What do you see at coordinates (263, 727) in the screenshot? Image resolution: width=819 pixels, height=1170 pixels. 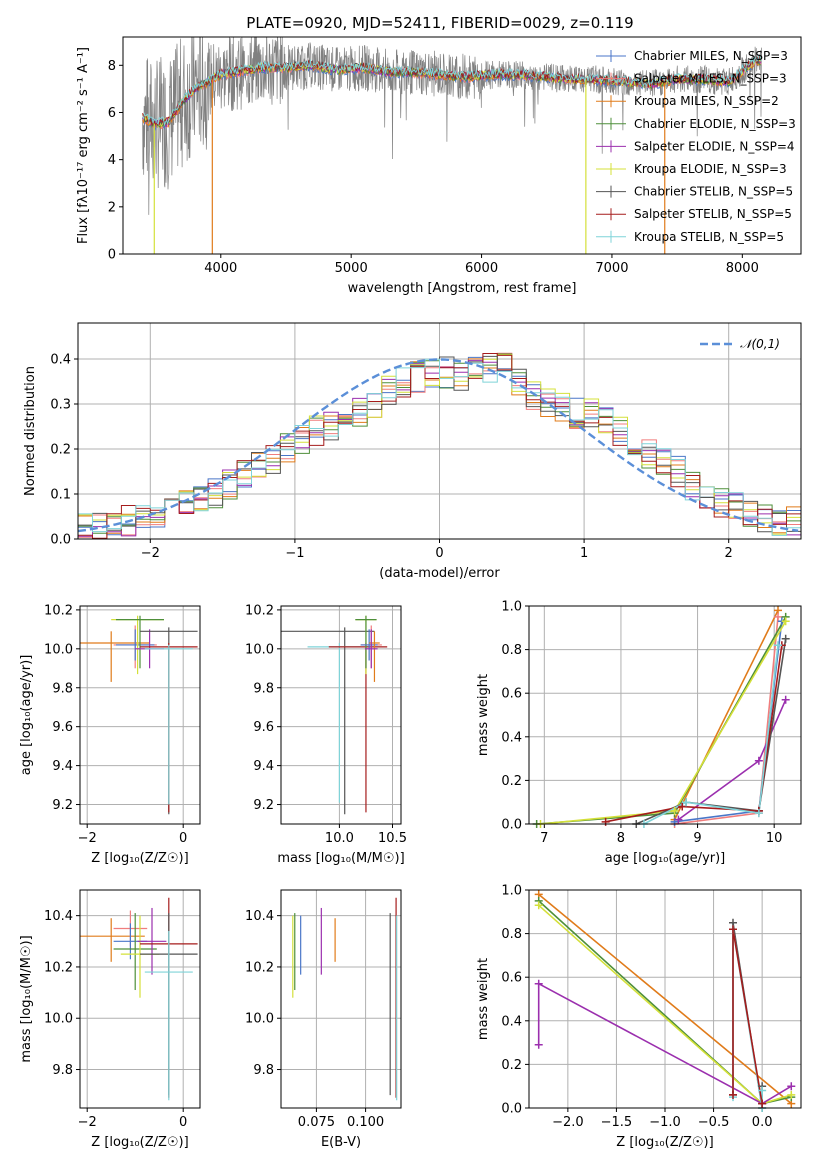 I see `age-vs-mass-ytick-label: 9.6` at bounding box center [263, 727].